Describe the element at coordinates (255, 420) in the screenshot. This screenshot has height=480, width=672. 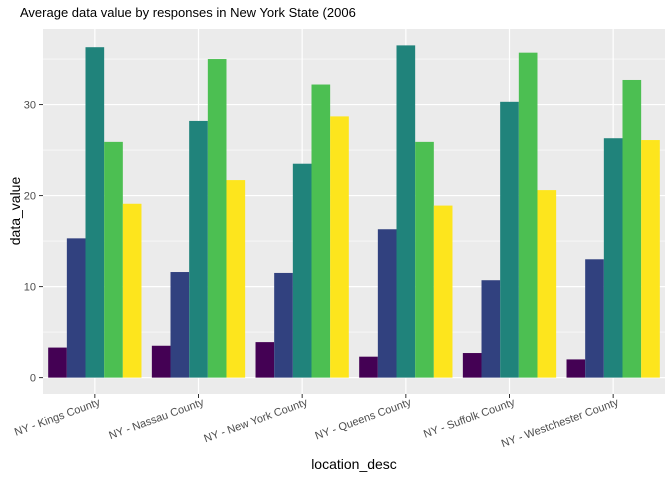
I see `x-tick-label: NY - New York County` at that location.